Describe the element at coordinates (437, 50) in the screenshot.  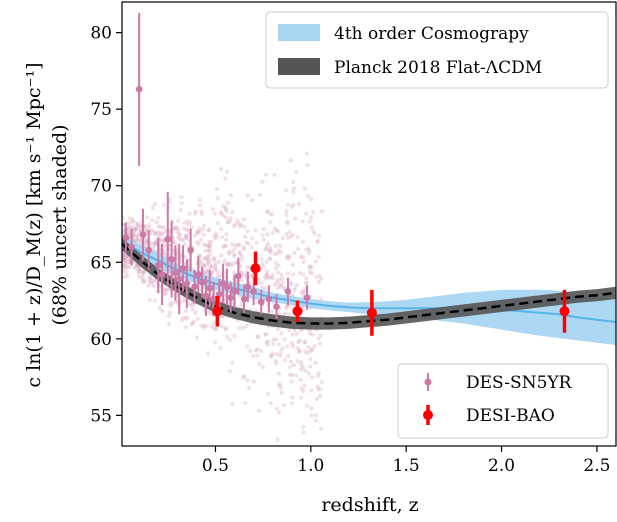
I see `legend-top-frame` at that location.